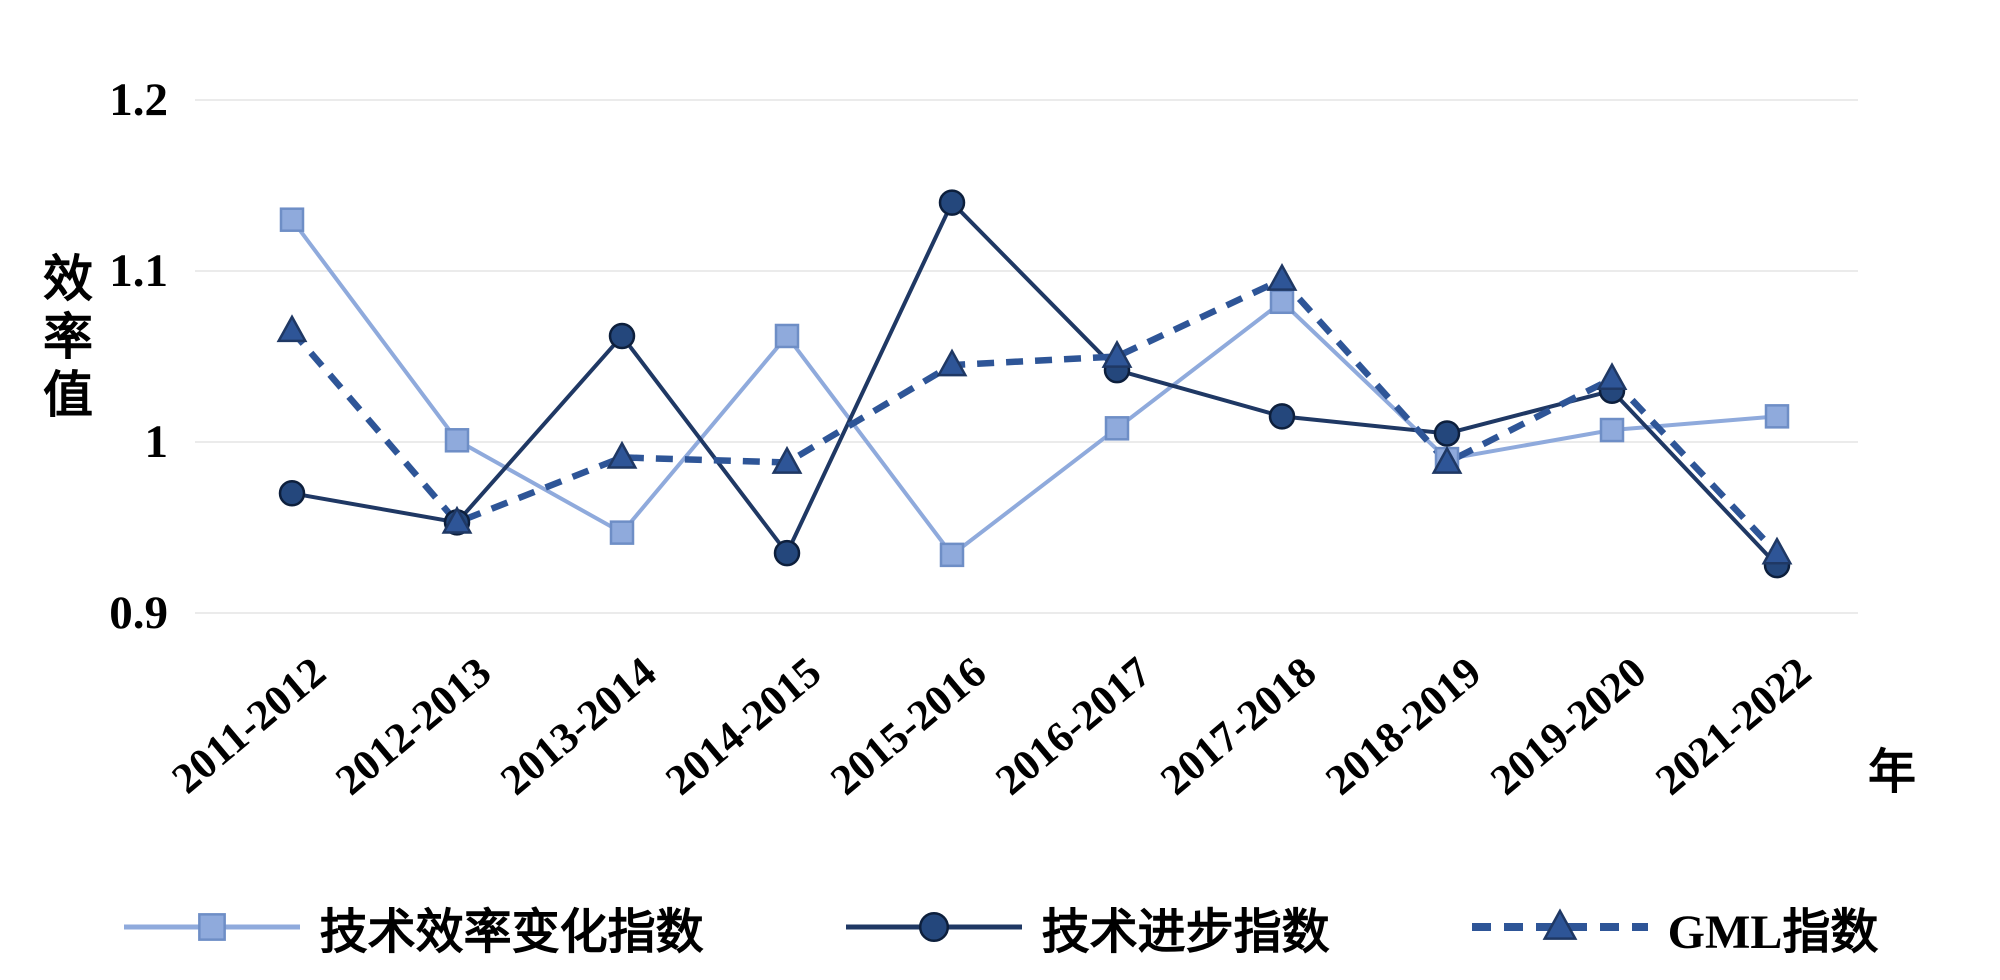  I want to click on legend-item: 技术效率变化指数, so click(413, 927).